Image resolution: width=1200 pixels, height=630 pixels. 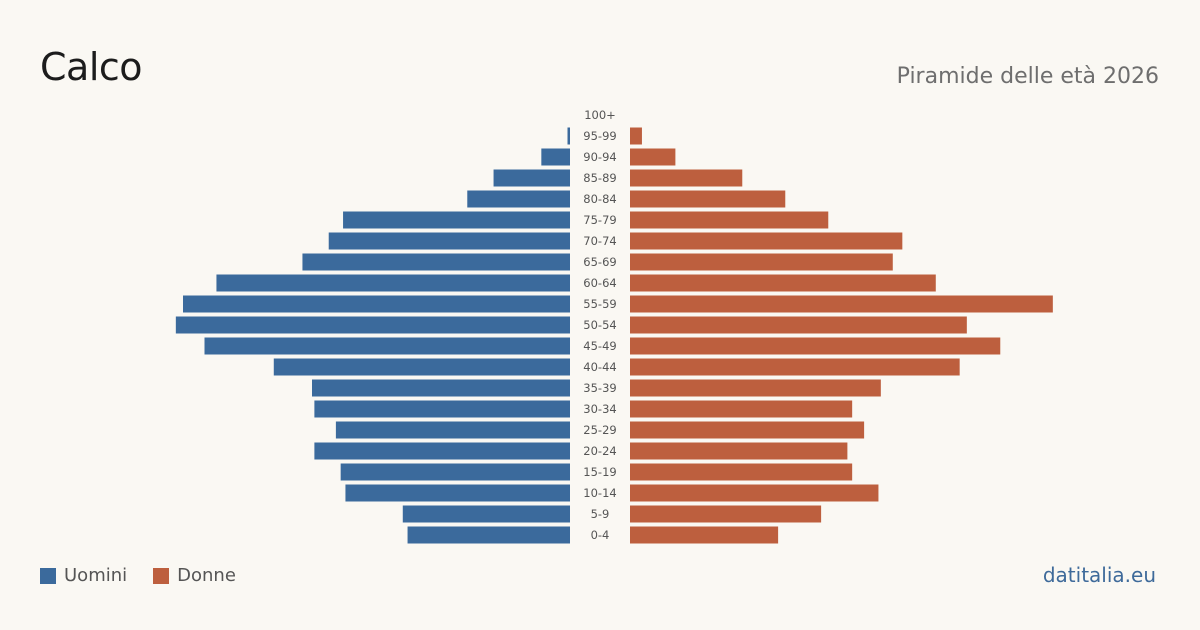 What do you see at coordinates (1027, 76) in the screenshot?
I see `chart-subtitle: Piramide delle età 2026` at bounding box center [1027, 76].